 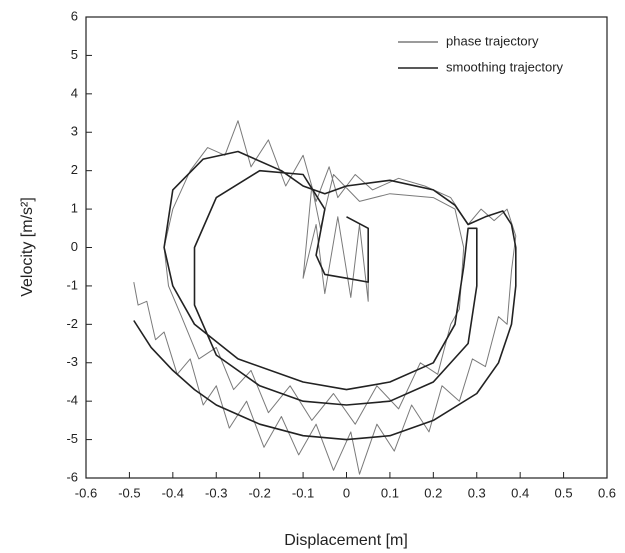 I want to click on x-tick-label: -0.5, so click(x=129, y=492).